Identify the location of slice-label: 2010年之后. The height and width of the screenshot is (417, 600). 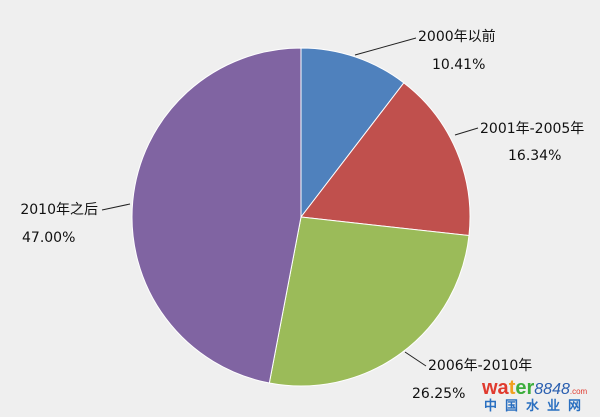
(59, 210).